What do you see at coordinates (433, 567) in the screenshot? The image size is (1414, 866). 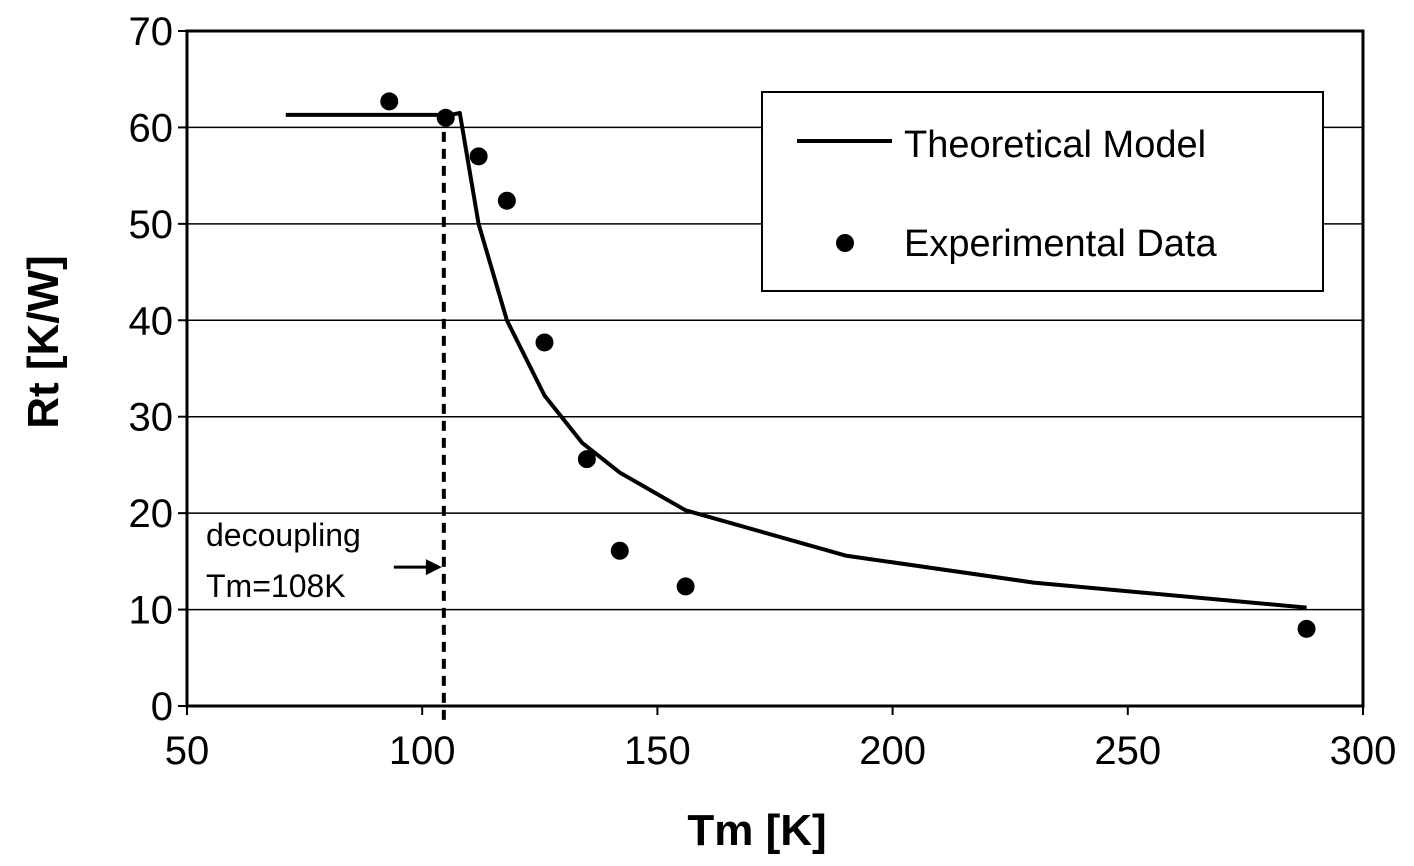 I see `decoupling-arrow-head` at bounding box center [433, 567].